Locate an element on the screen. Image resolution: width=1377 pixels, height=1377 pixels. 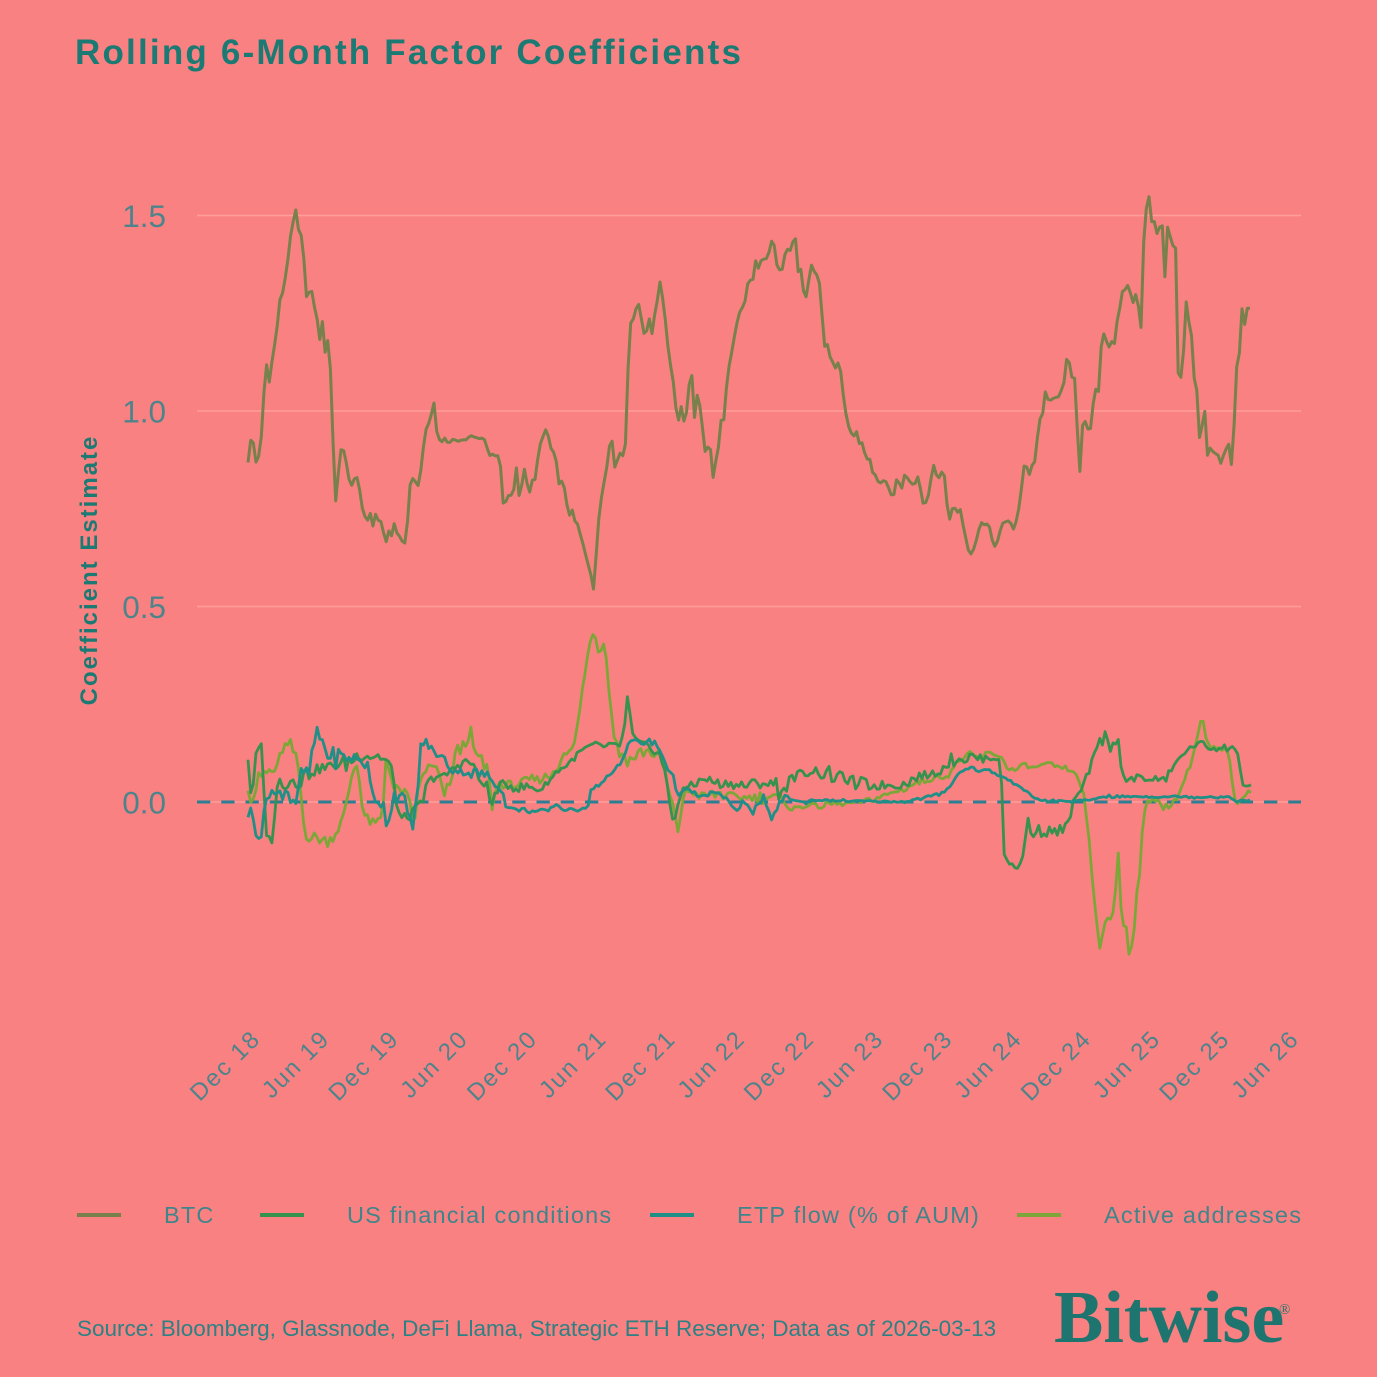
svg-text: Coefficient Estimate is located at coordinates (89, 570).